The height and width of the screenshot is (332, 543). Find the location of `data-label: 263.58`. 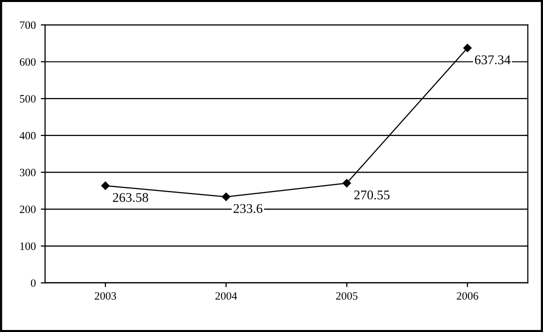

data-label: 263.58 is located at coordinates (130, 197).